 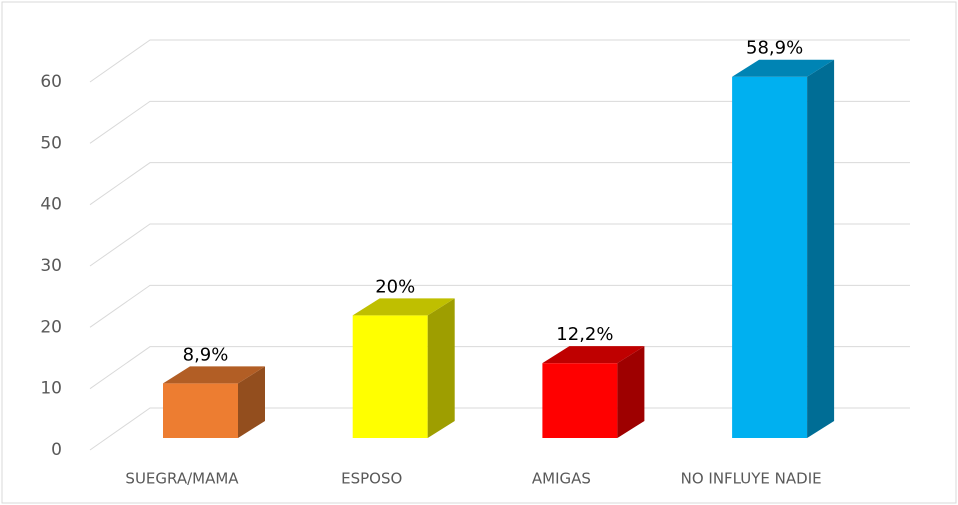 What do you see at coordinates (51, 266) in the screenshot?
I see `y-tick-label: 30` at bounding box center [51, 266].